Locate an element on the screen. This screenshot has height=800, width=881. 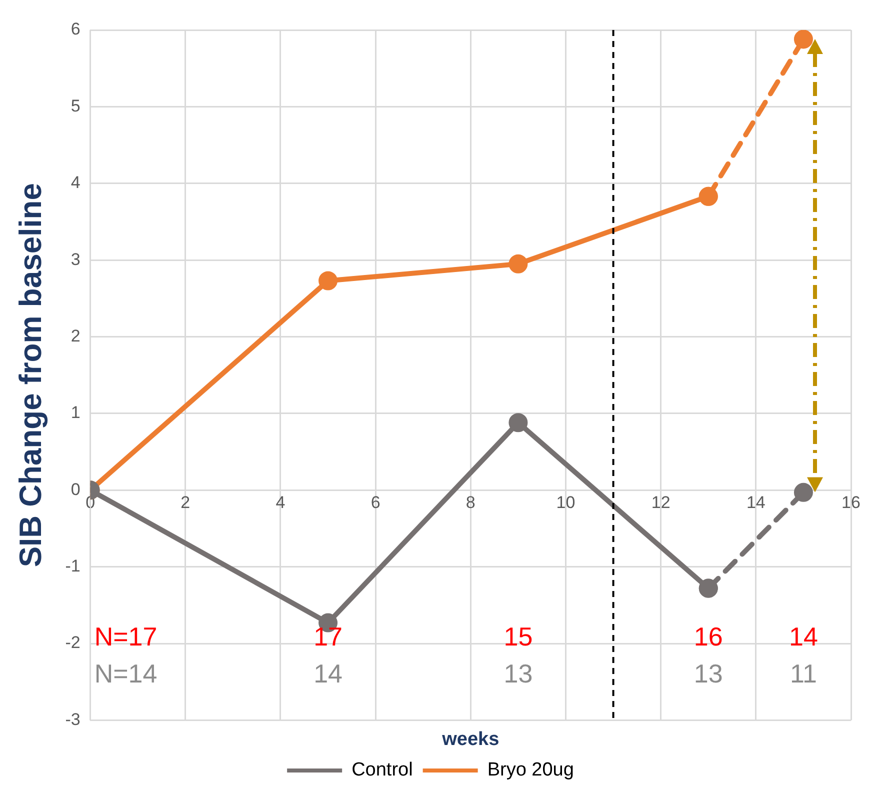
annotation: 15 is located at coordinates (518, 636).